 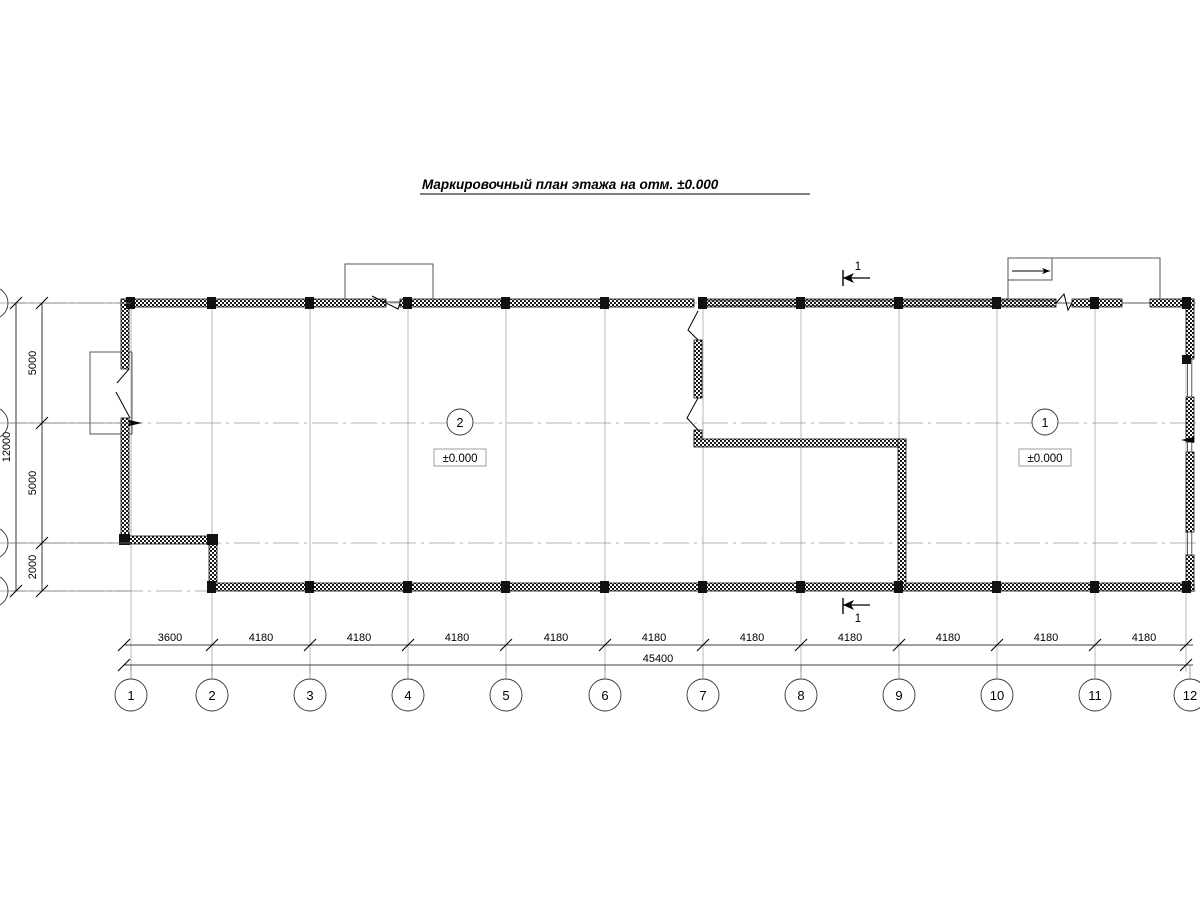 I want to click on grid-bubble-8: 8, so click(x=801, y=695).